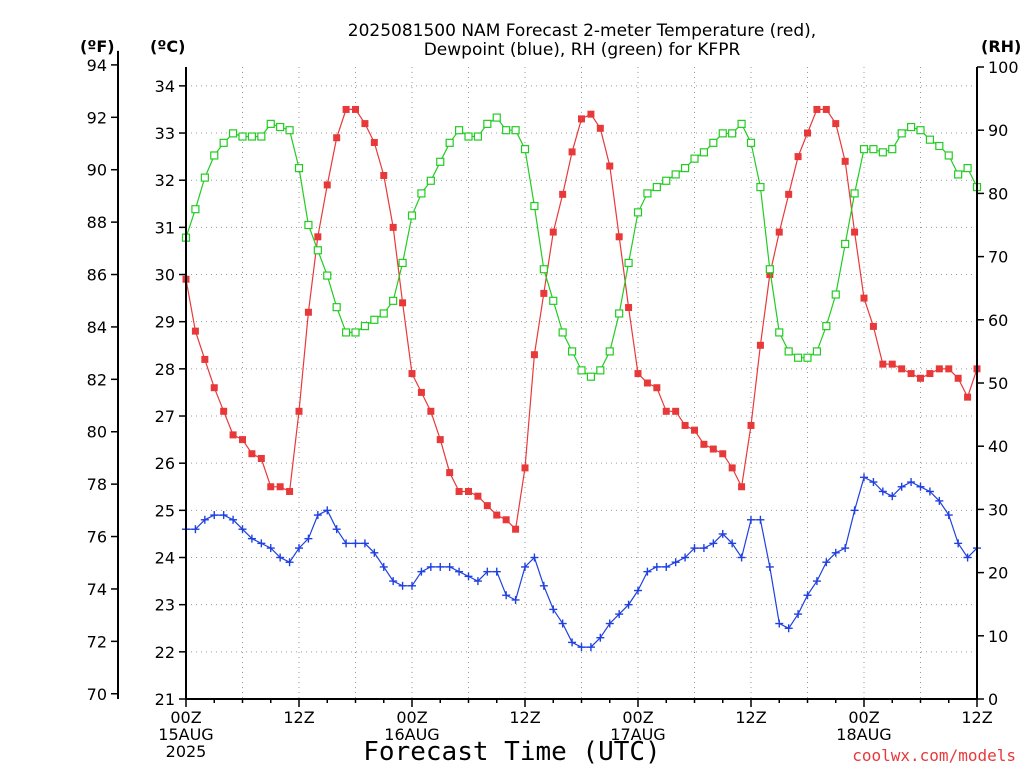 Image resolution: width=1024 pixels, height=768 pixels. I want to click on celsius-tick-label: 33, so click(165, 133).